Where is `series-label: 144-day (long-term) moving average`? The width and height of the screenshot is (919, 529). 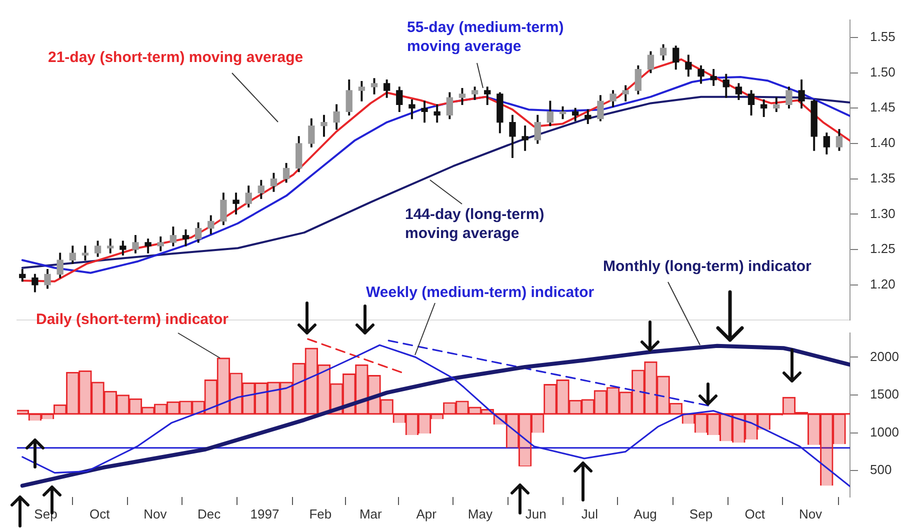 series-label: 144-day (long-term) moving average is located at coordinates (474, 224).